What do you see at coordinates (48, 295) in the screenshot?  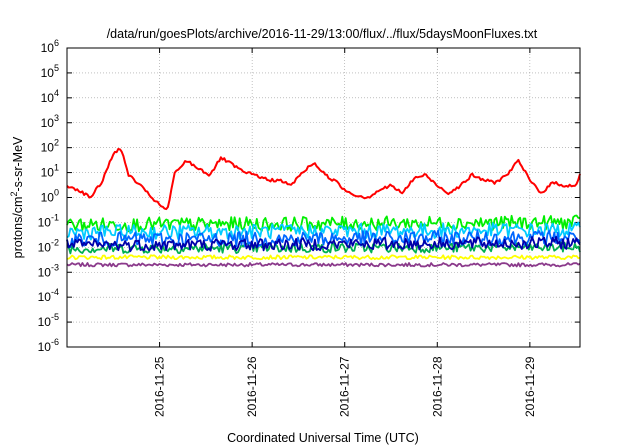 I see `y-tick-label: 10⁻⁴` at bounding box center [48, 295].